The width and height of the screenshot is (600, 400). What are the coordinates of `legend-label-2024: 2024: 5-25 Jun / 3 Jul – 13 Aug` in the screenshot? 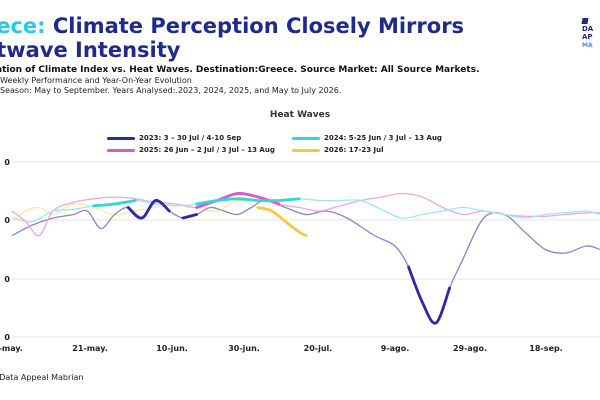 It's located at (383, 138).